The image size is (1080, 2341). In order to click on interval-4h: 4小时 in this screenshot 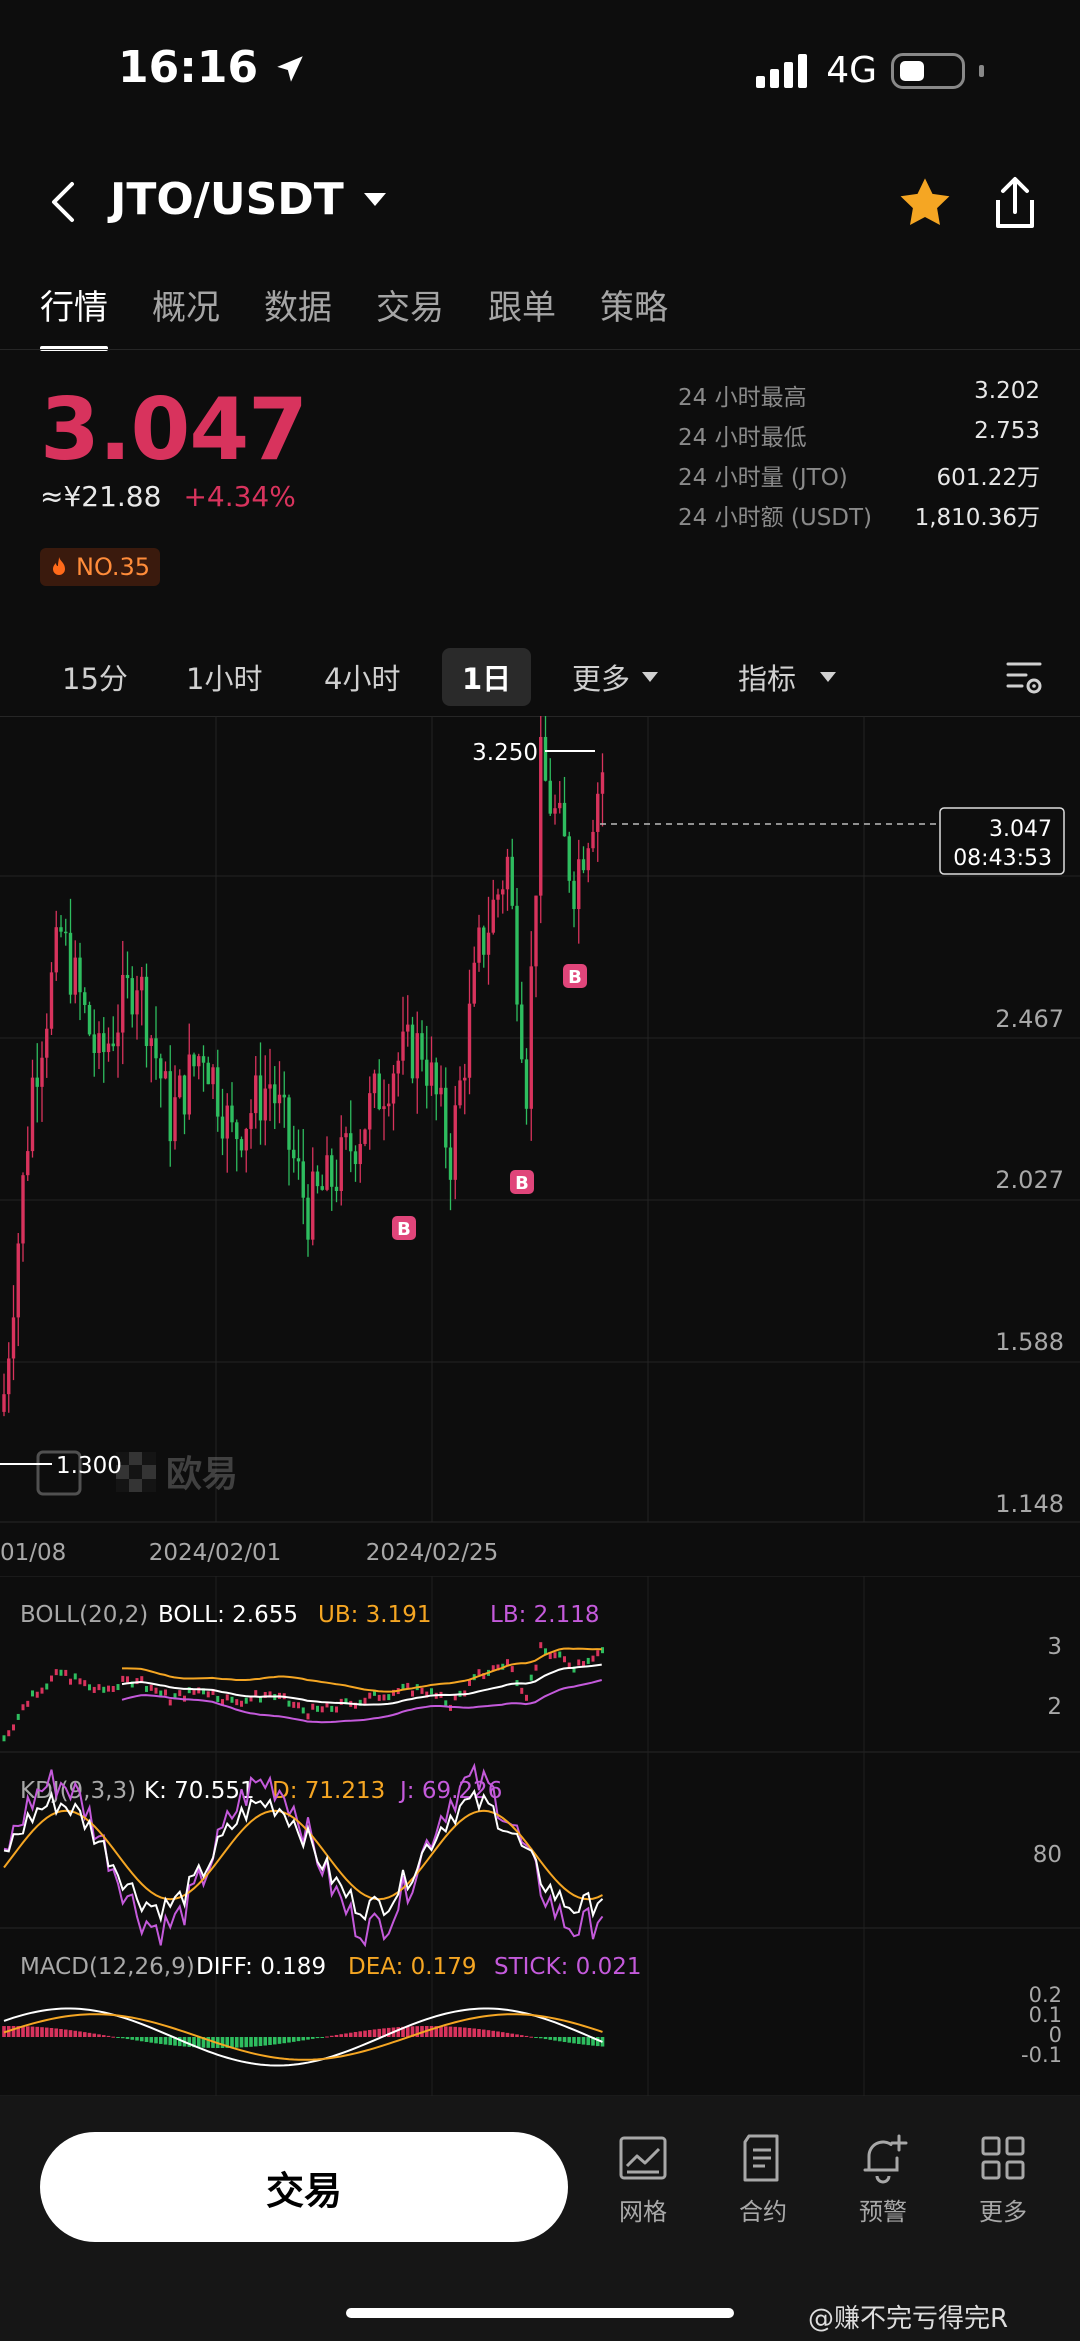, I will do `click(362, 679)`.